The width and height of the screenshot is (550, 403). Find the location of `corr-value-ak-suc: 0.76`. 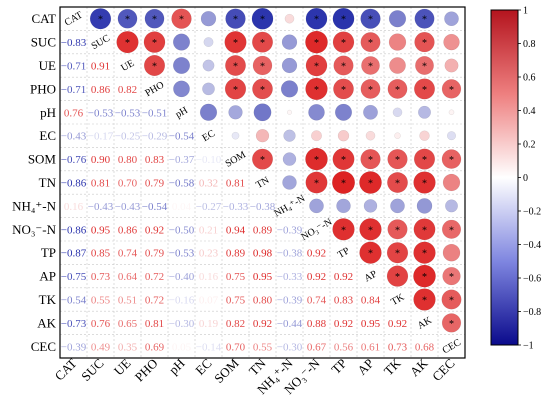

corr-value-ak-suc: 0.76 is located at coordinates (101, 324).